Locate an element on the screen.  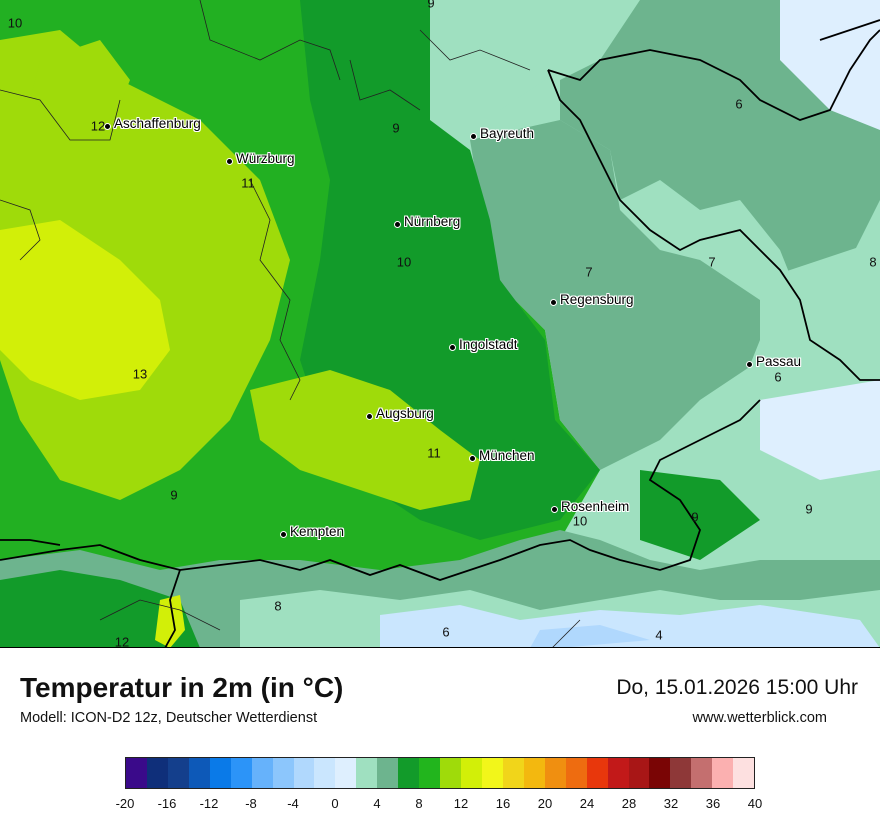
city-label: Ingolstadt is located at coordinates (488, 344).